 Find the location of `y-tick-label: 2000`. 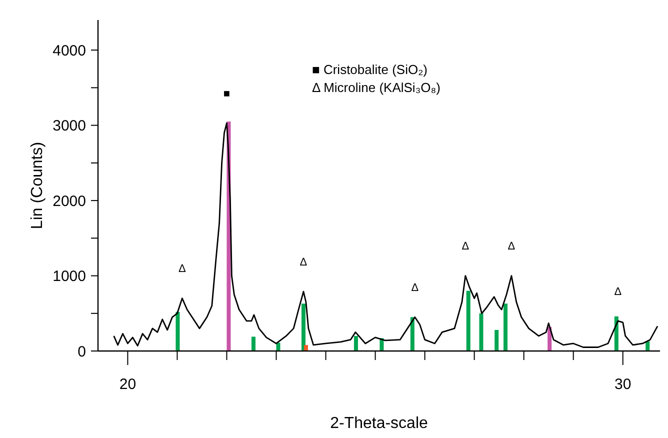

y-tick-label: 2000 is located at coordinates (69, 201).